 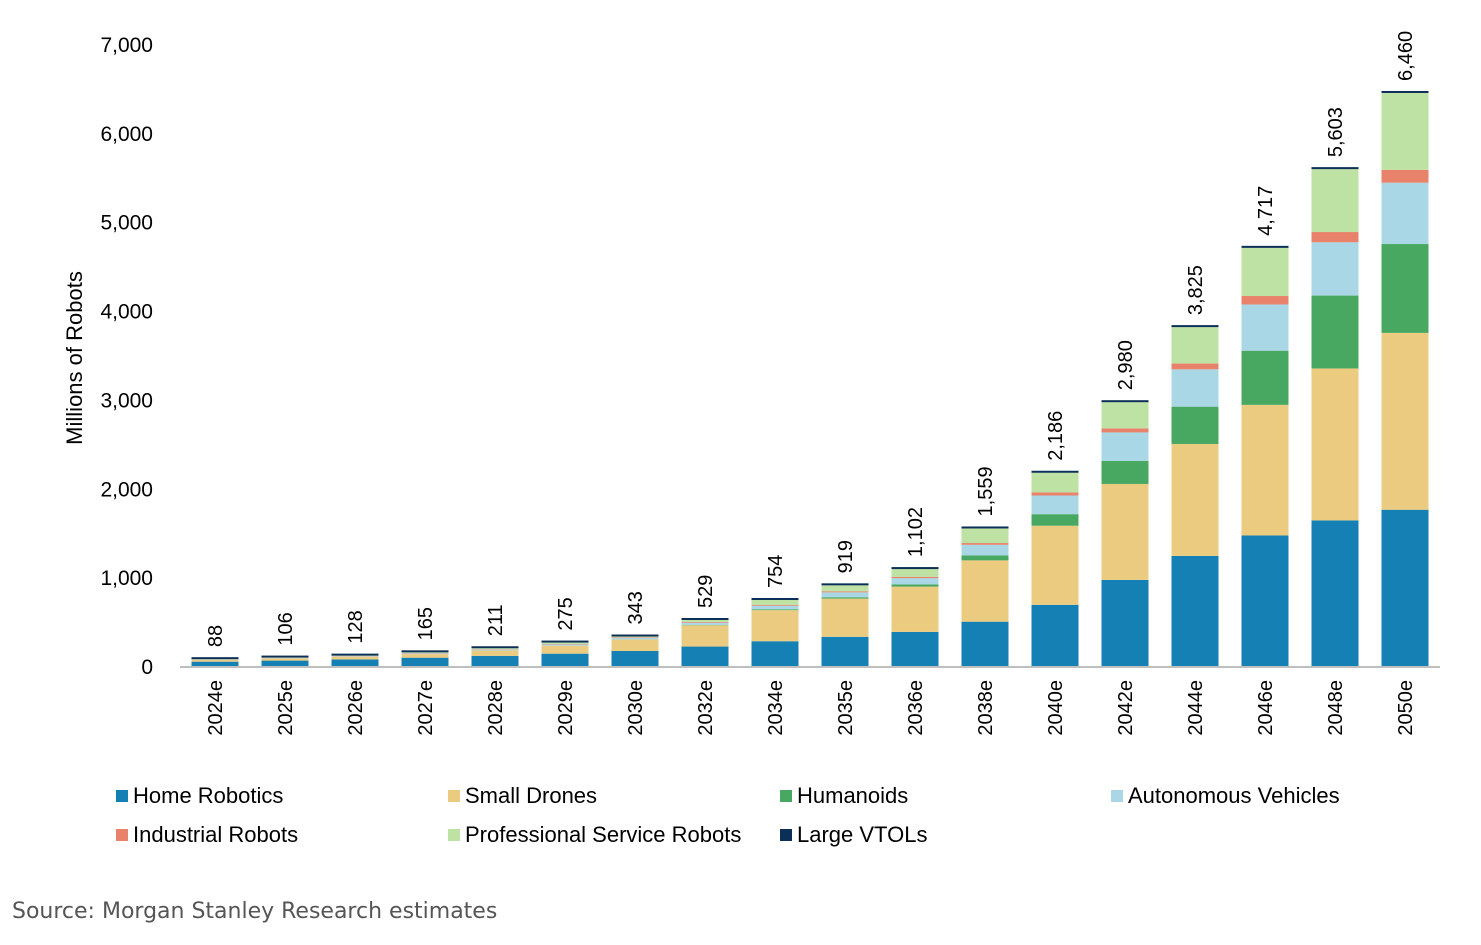 I want to click on legend-item-small-drones: Small Drones, so click(x=522, y=796).